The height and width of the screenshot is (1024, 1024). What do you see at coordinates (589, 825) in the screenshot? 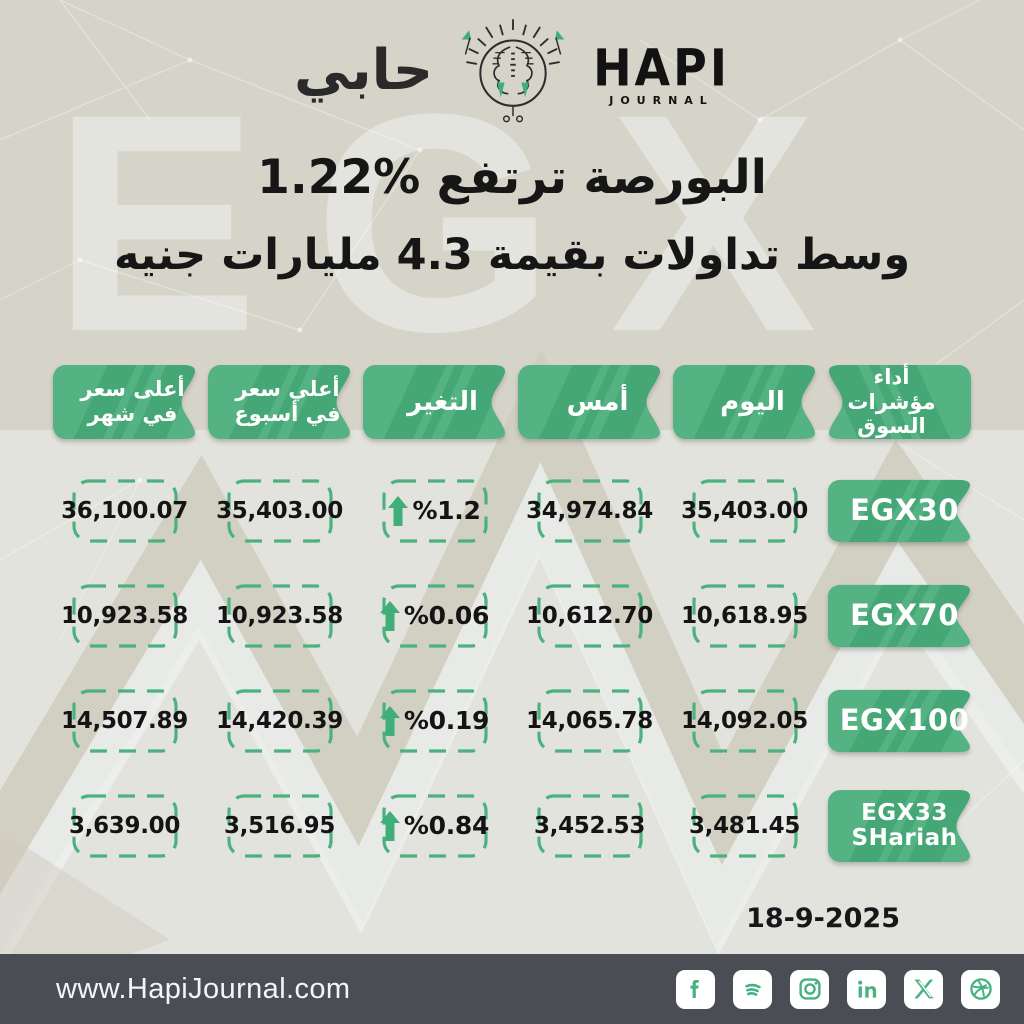
I see `egx33-yesterday-value: 3,452.53` at bounding box center [589, 825].